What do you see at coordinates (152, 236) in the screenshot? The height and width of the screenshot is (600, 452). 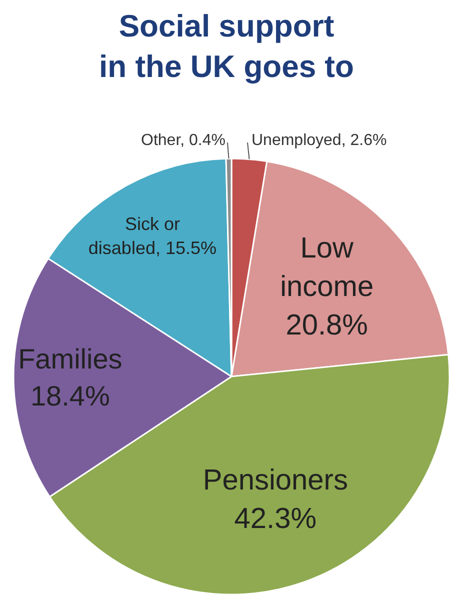 I see `slice-label: Sick or disabled, 15.5%` at bounding box center [152, 236].